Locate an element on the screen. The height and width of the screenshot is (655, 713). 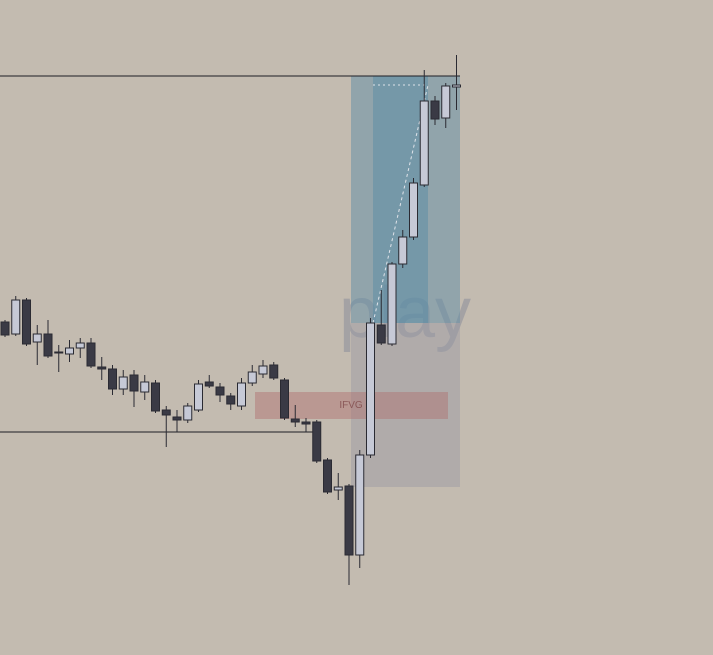
fvg-label: IFVG is located at coordinates (351, 405).